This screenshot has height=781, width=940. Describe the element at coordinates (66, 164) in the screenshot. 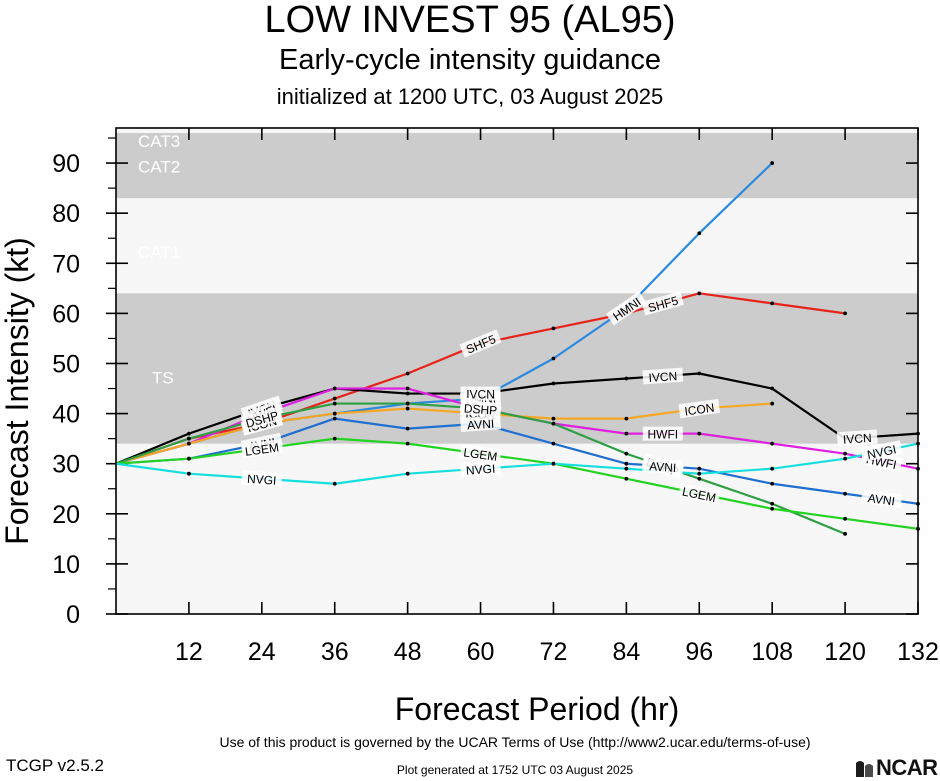

I see `y-tick-label: 90` at that location.